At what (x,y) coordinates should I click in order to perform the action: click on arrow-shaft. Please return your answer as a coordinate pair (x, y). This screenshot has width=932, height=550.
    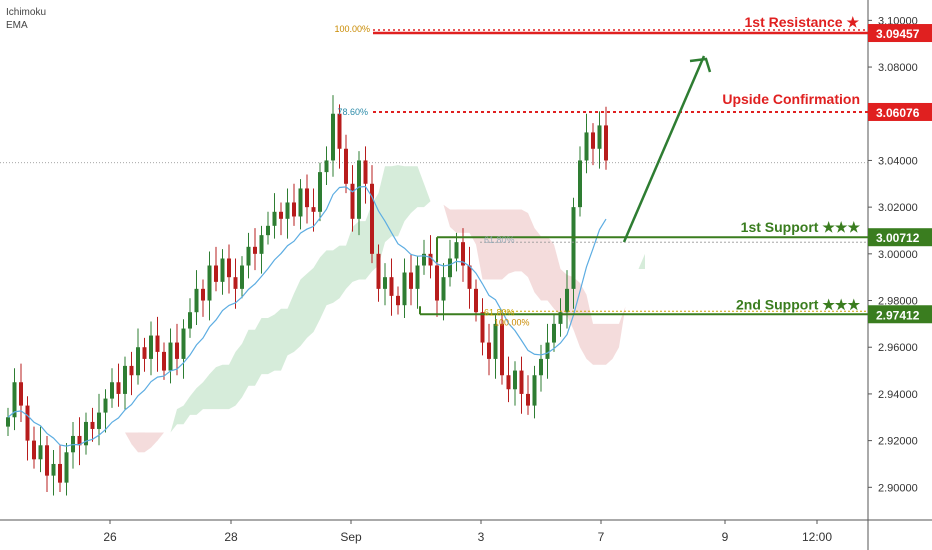
    Looking at the image, I should click on (664, 149).